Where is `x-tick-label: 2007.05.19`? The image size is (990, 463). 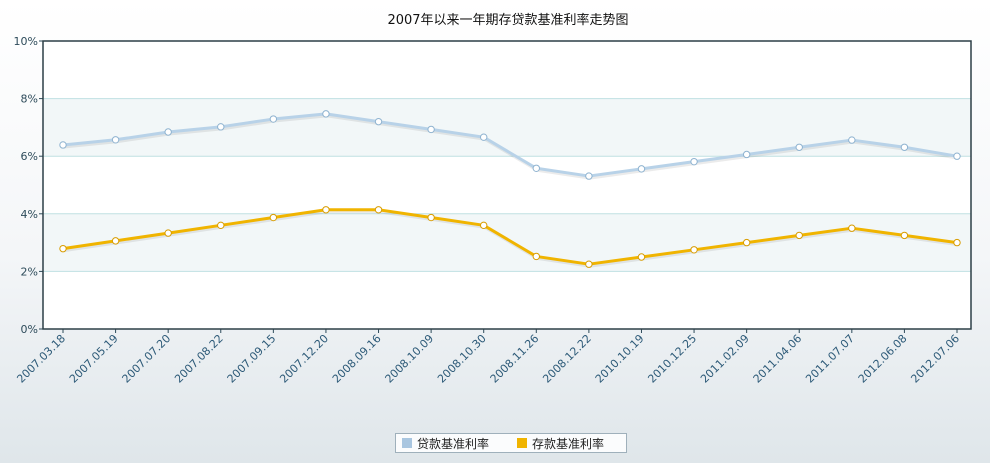 x-tick-label: 2007.05.19 is located at coordinates (94, 359).